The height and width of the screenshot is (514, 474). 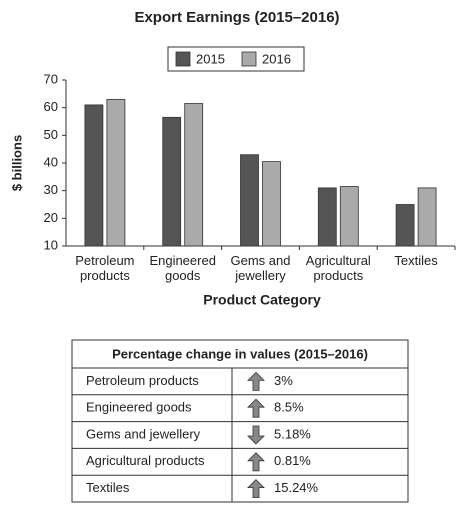 I want to click on x-tick-label: Engineered goods, so click(x=182, y=268).